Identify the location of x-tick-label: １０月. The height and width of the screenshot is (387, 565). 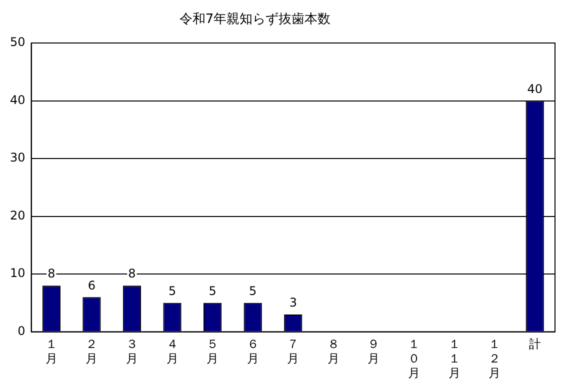
(414, 358).